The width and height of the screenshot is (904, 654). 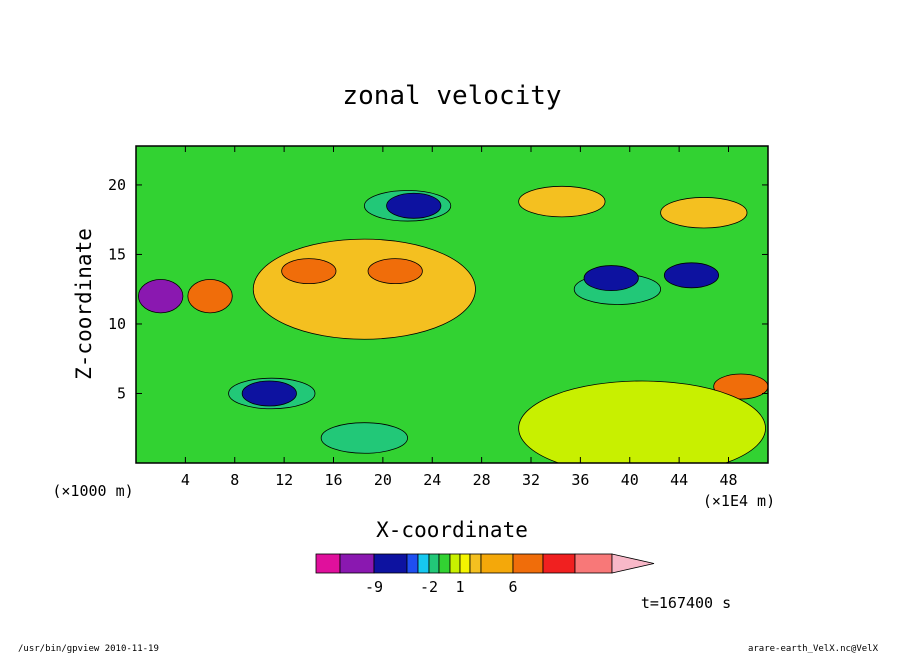 What do you see at coordinates (580, 480) in the screenshot?
I see `x-tick-label: 36` at bounding box center [580, 480].